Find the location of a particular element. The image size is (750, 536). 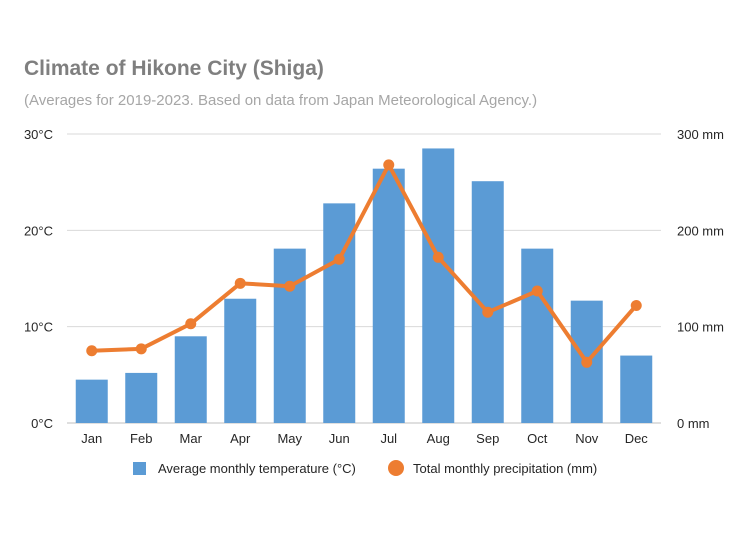

y-left-tick-label: 0°C is located at coordinates (42, 423).